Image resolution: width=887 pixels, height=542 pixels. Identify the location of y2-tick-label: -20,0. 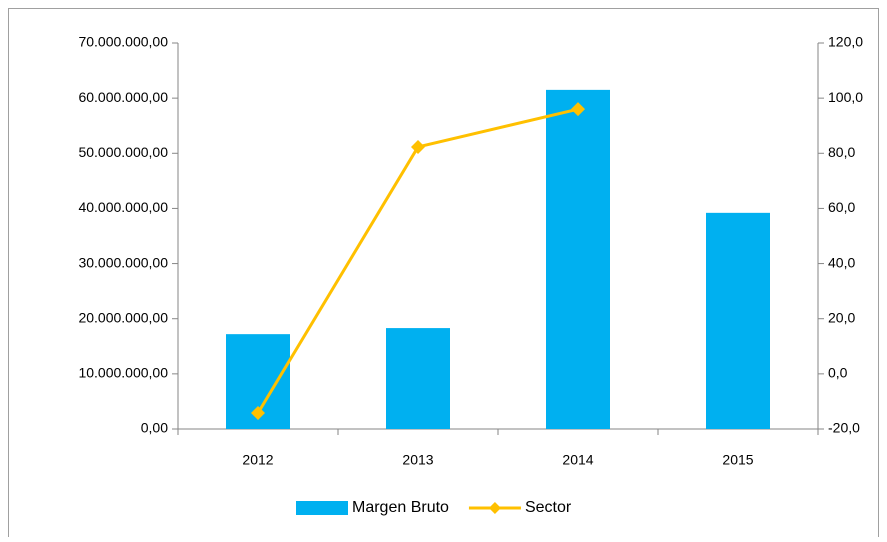
(844, 428).